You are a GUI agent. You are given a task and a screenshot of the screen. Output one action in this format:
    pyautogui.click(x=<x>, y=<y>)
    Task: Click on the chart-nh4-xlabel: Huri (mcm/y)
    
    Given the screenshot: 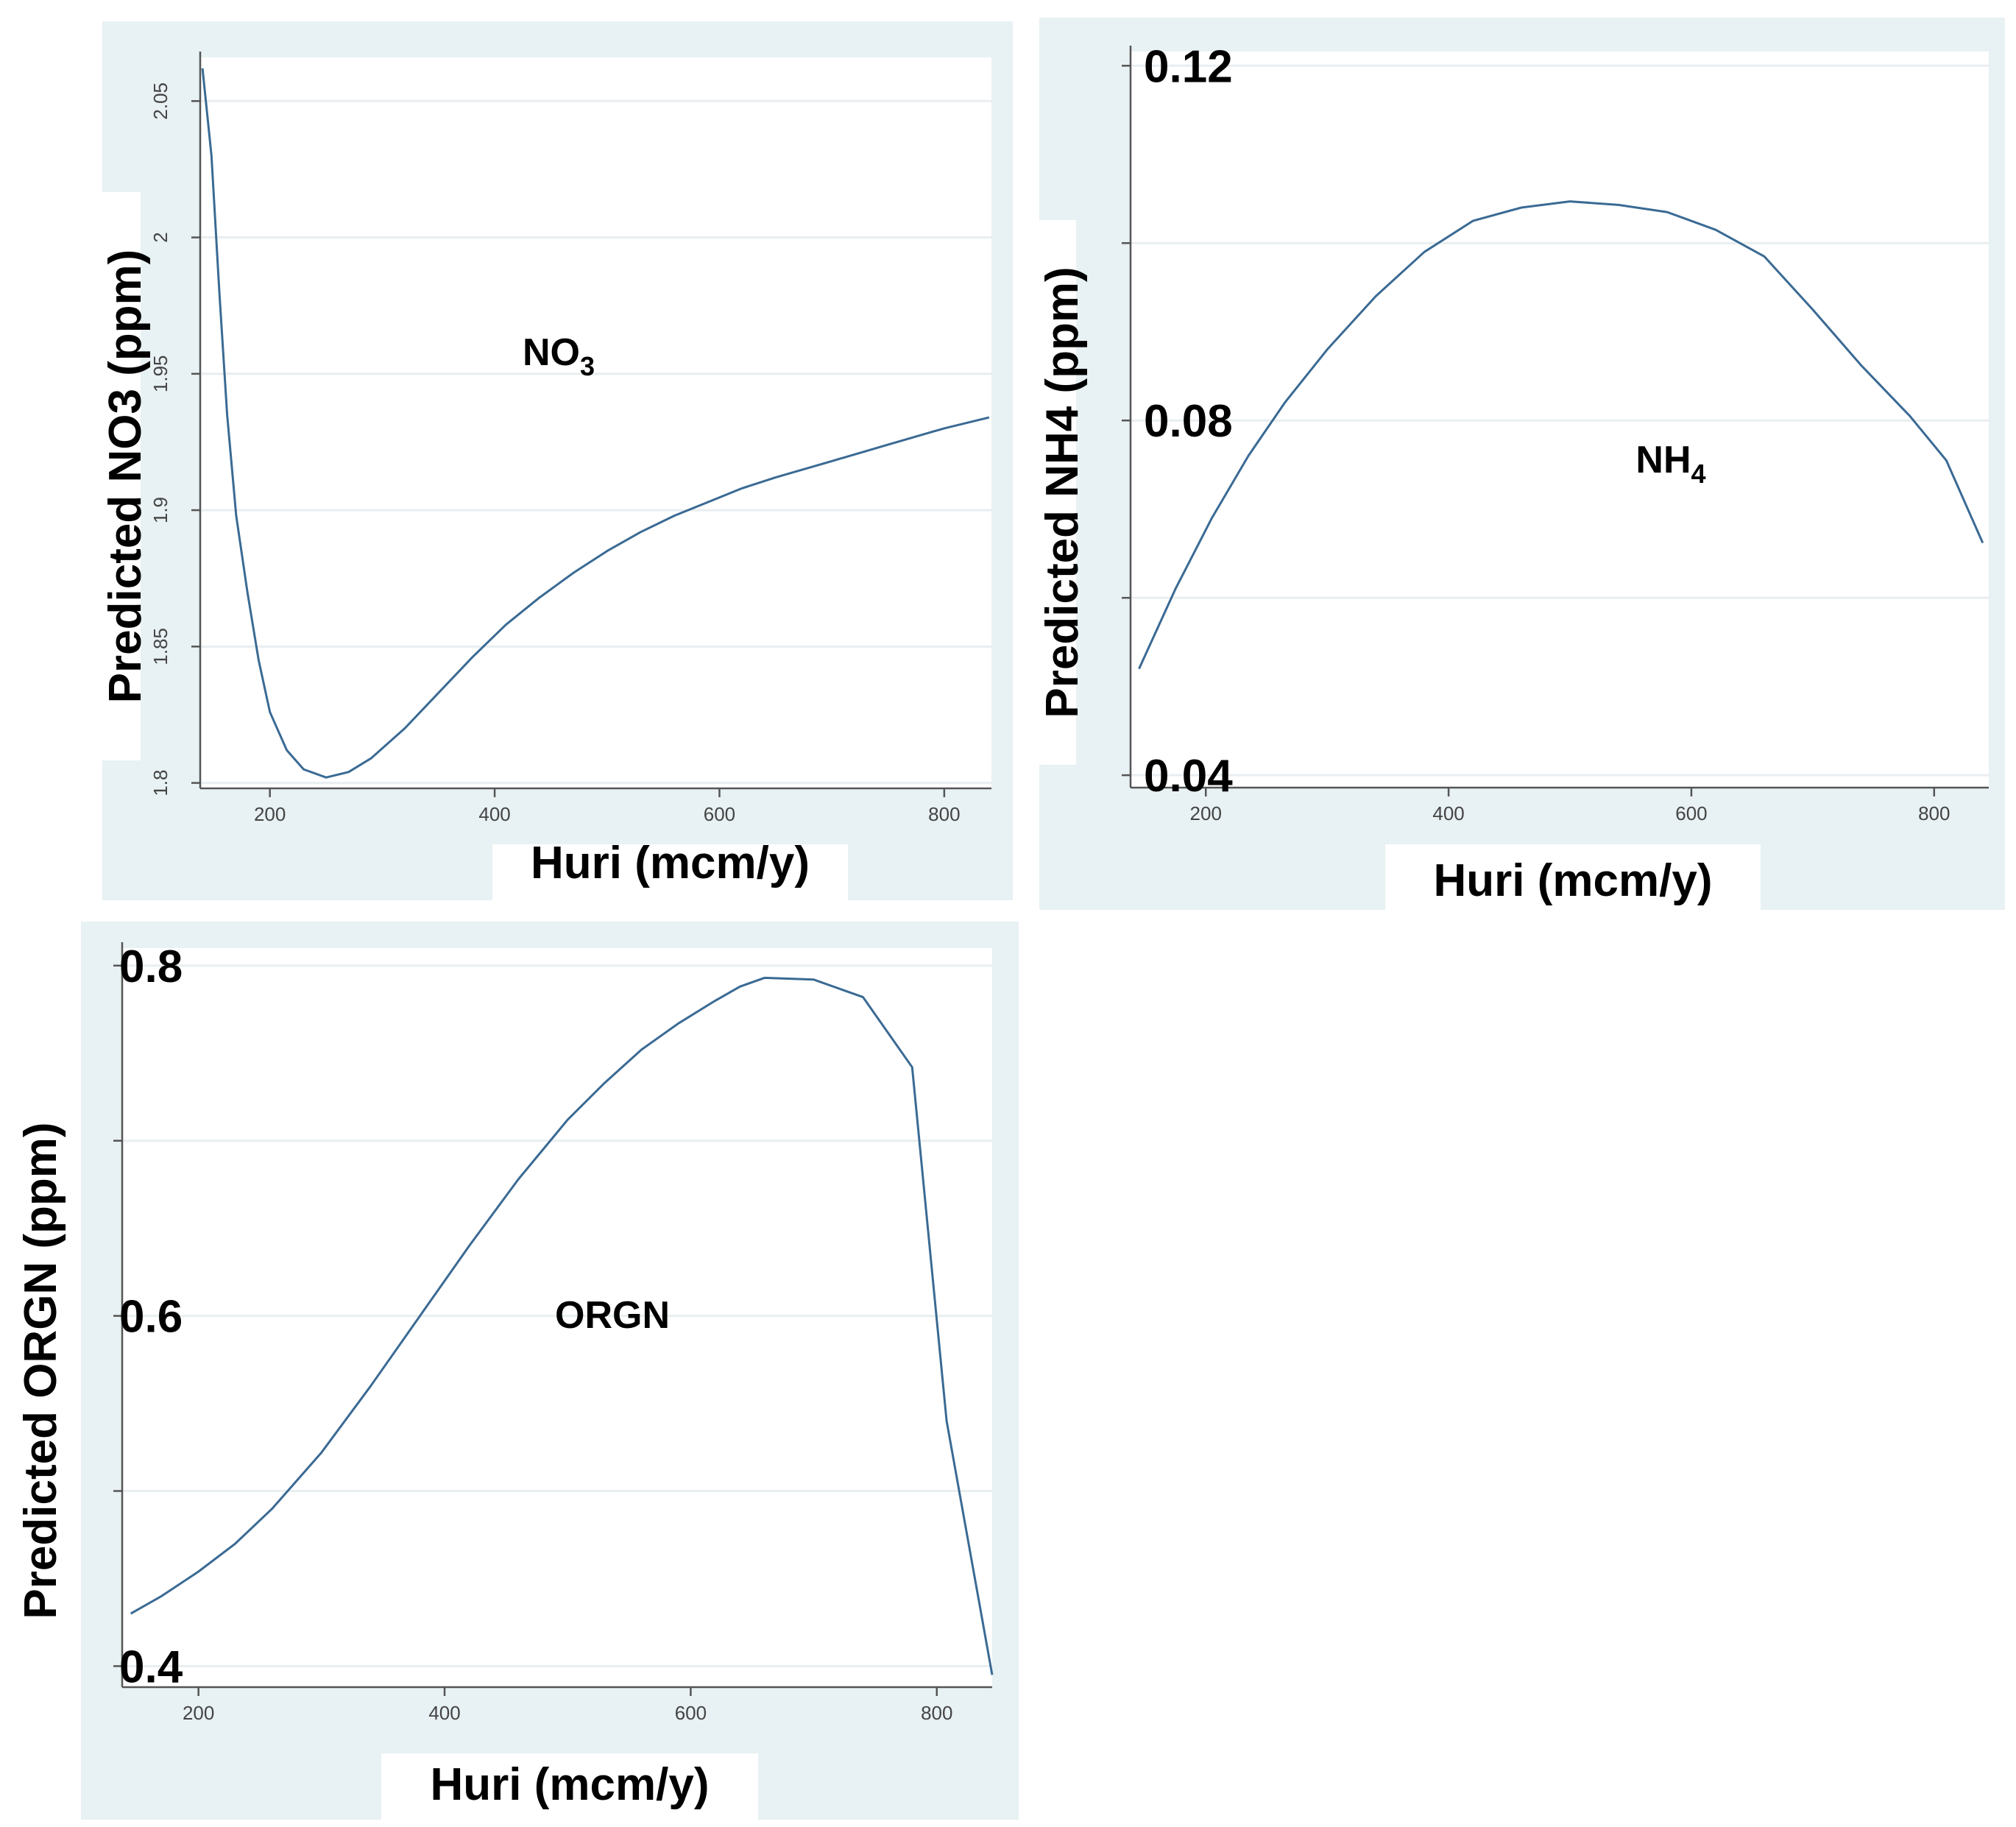 What is the action you would take?
    pyautogui.click(x=1573, y=880)
    